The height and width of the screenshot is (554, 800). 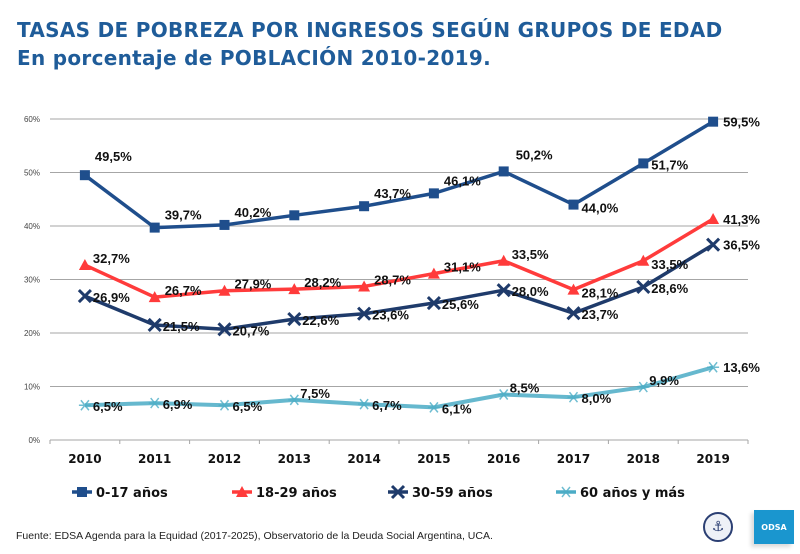 What do you see at coordinates (111, 297) in the screenshot?
I see `data-label: 26,9%` at bounding box center [111, 297].